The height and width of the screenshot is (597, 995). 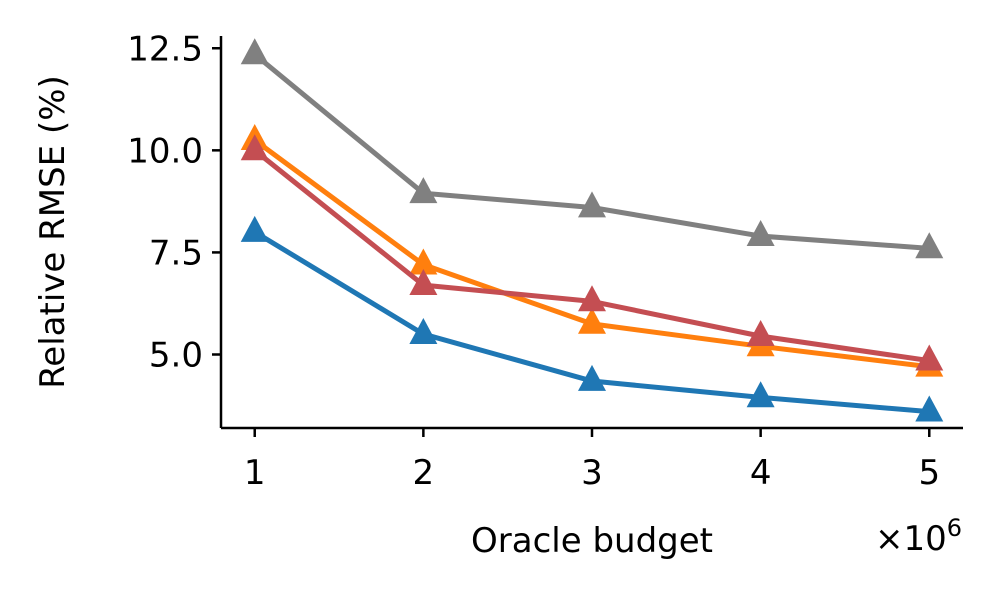 What do you see at coordinates (176, 253) in the screenshot?
I see `y-tick-label: 7.5` at bounding box center [176, 253].